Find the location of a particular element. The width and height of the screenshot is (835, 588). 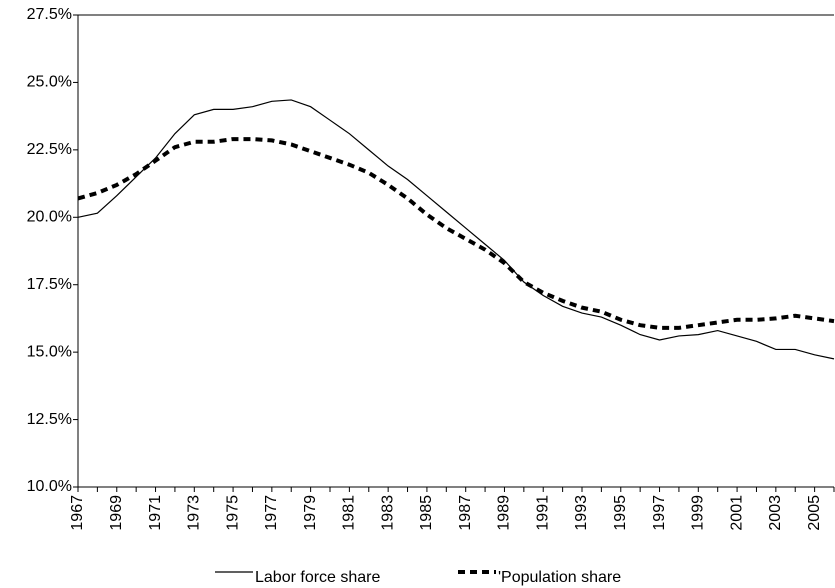

x-tick-label: 1997 is located at coordinates (659, 513).